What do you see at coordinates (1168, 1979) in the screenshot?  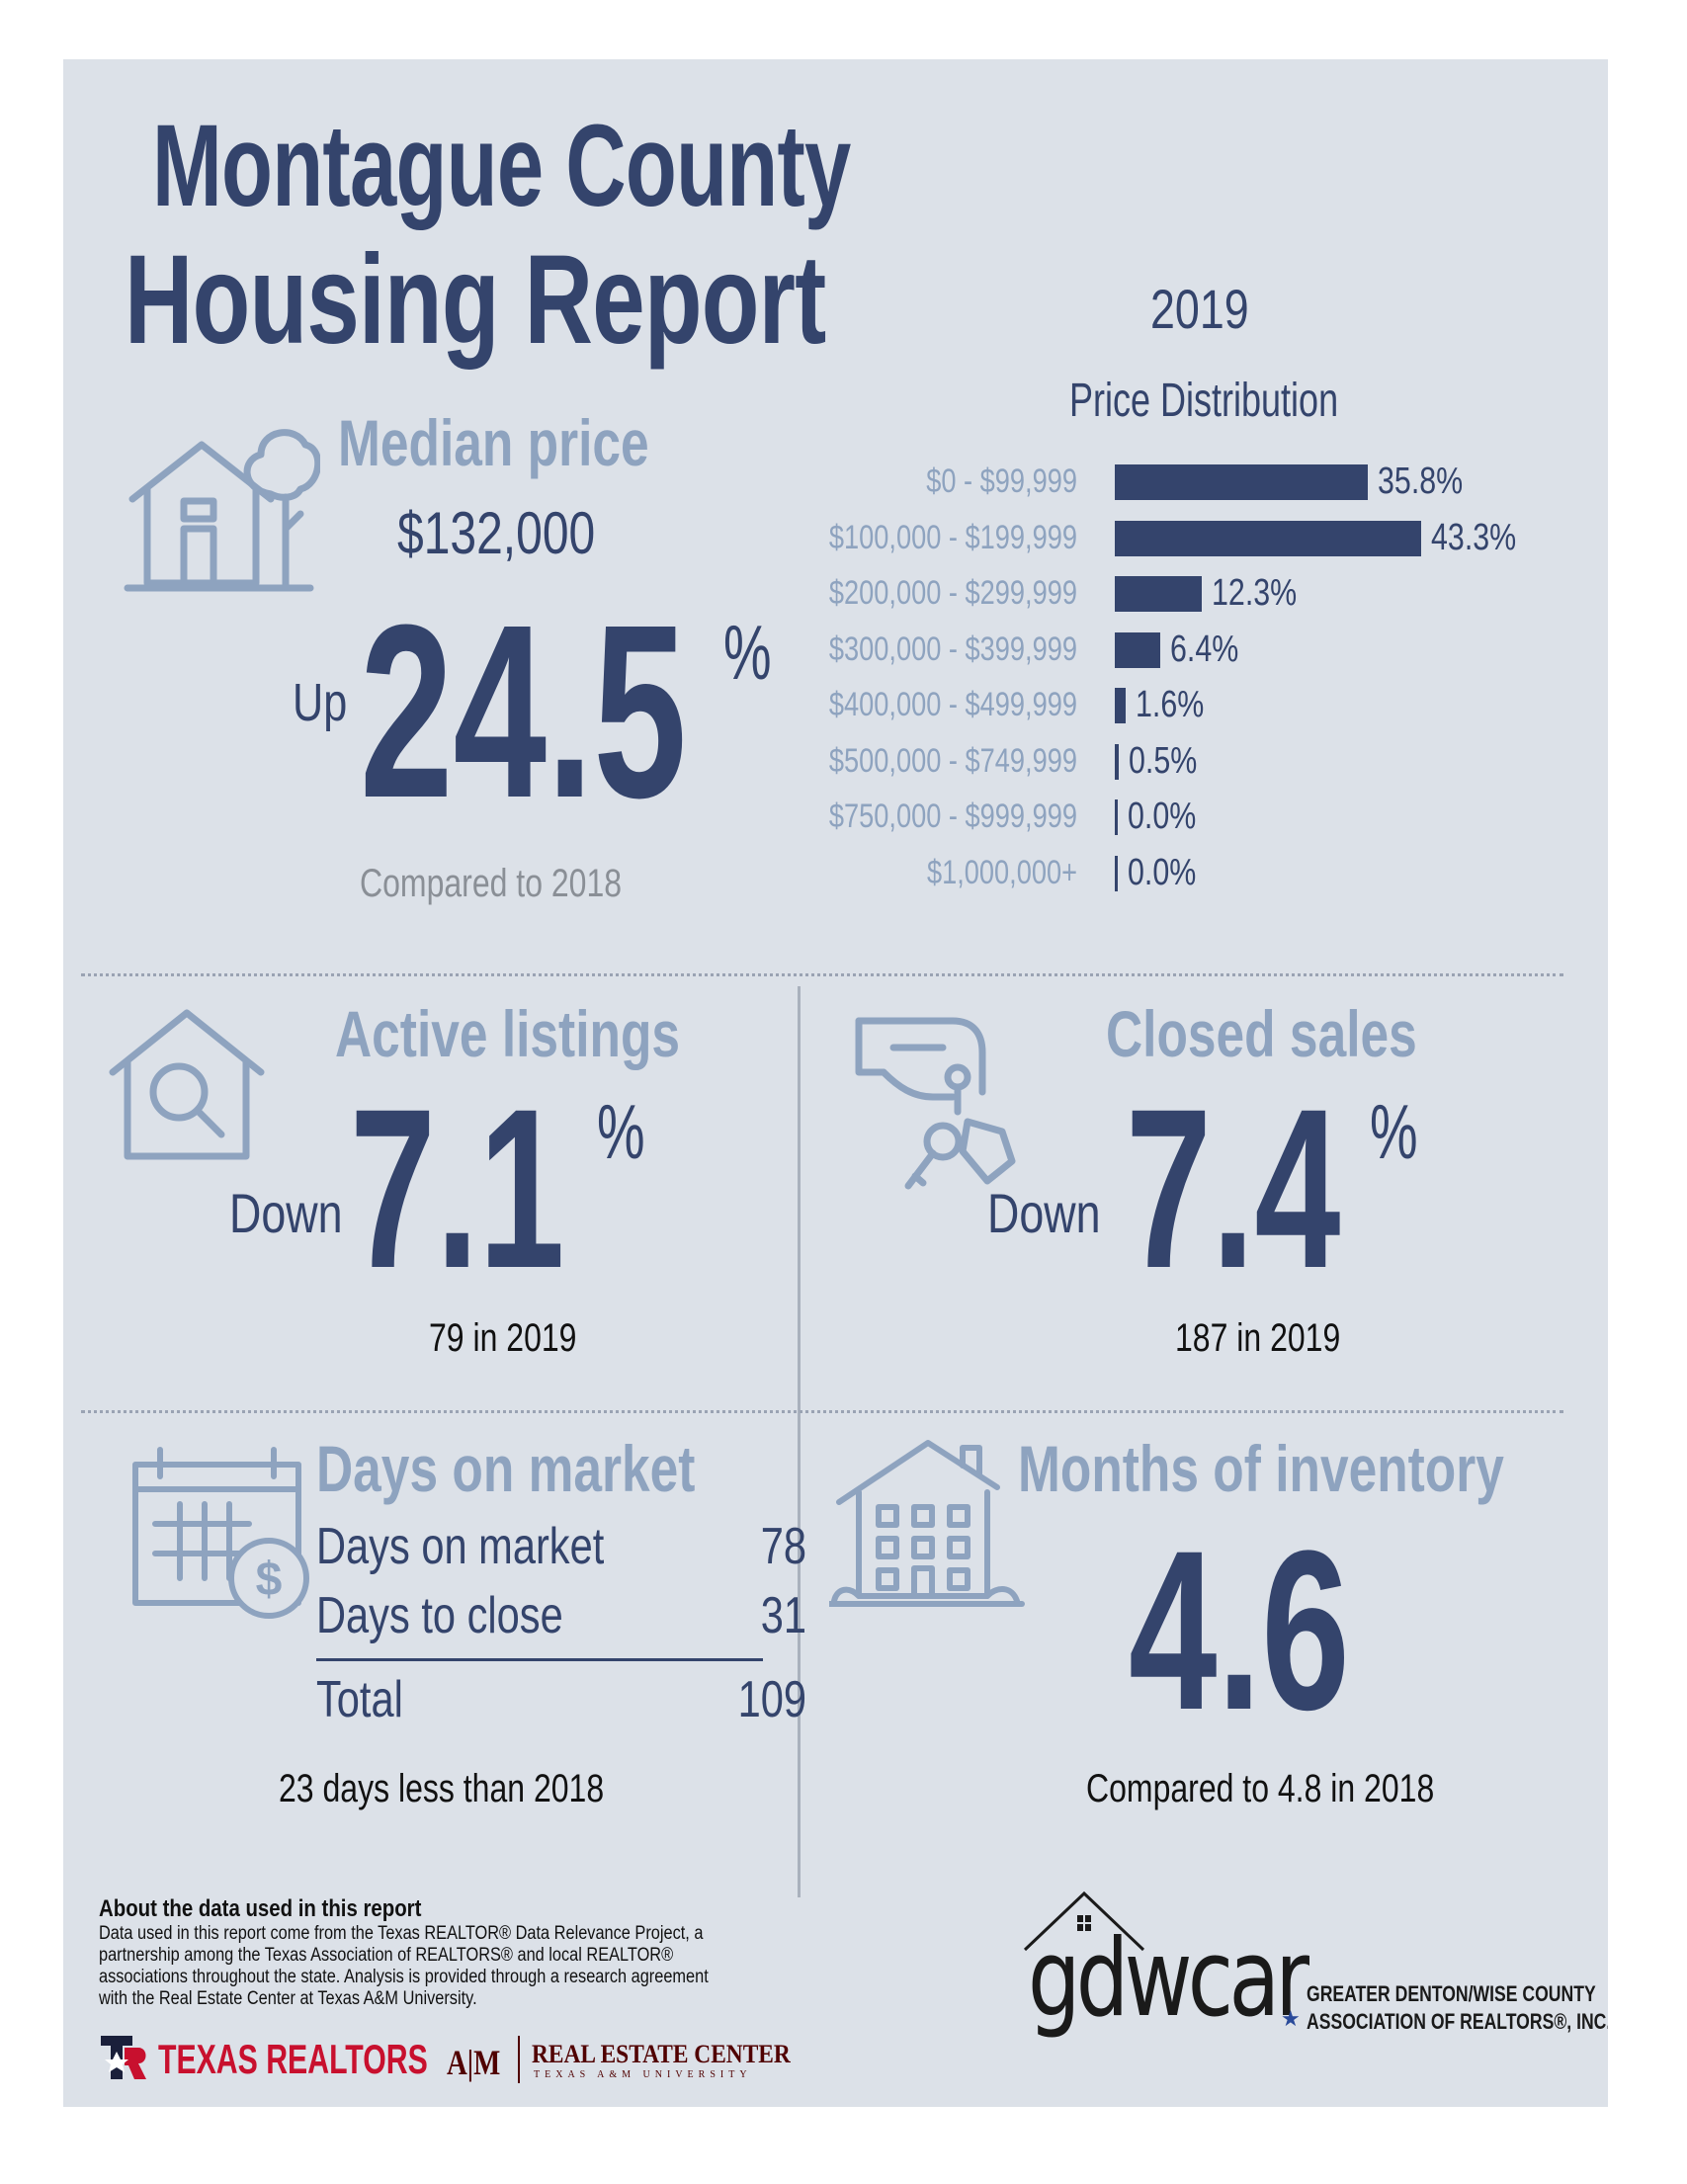 I see `gdwcar-wordmark: gdwcar` at bounding box center [1168, 1979].